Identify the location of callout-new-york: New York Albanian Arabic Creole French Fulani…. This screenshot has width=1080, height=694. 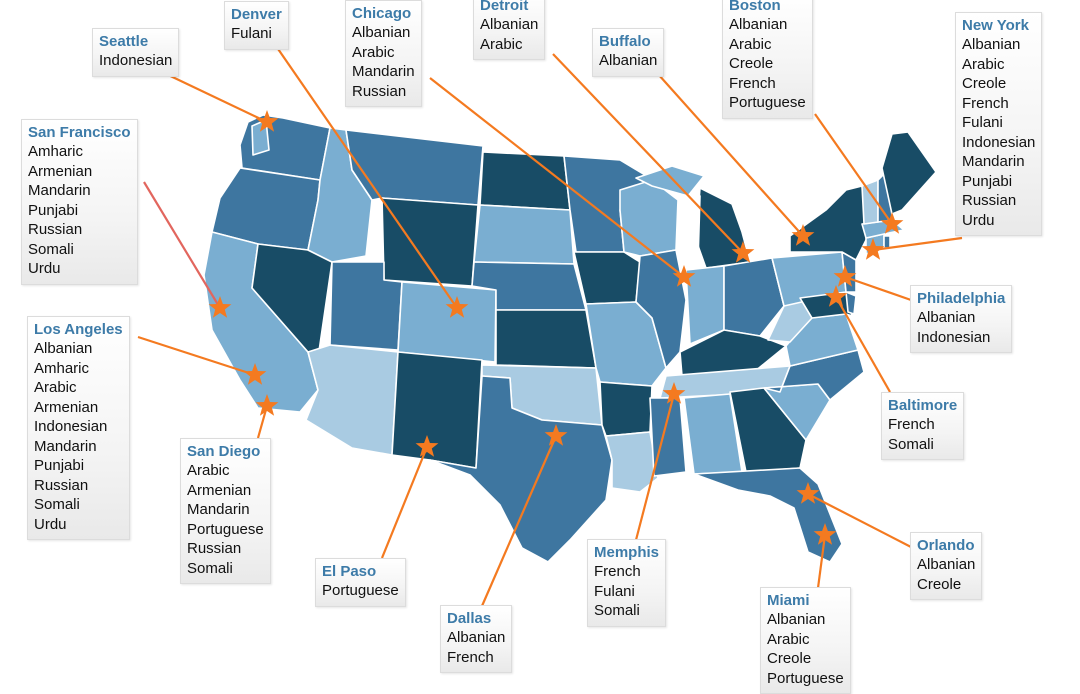
(999, 124).